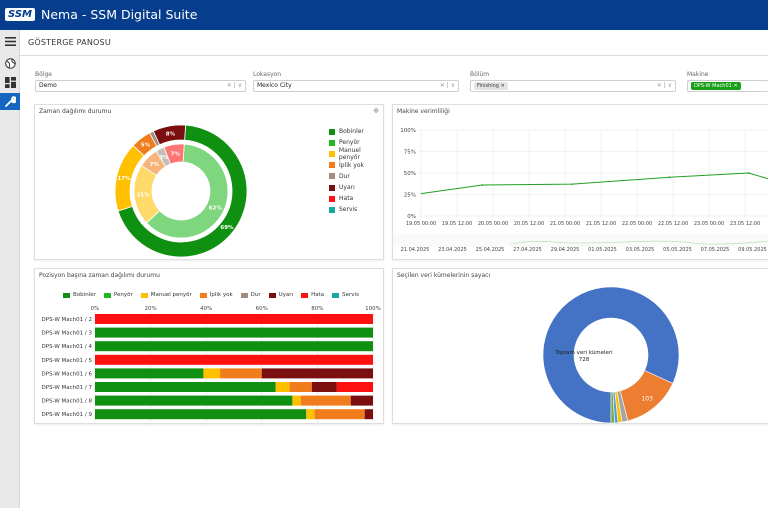 This screenshot has width=768, height=508. I want to click on x-tick-label: 21.05 00:00, so click(565, 224).